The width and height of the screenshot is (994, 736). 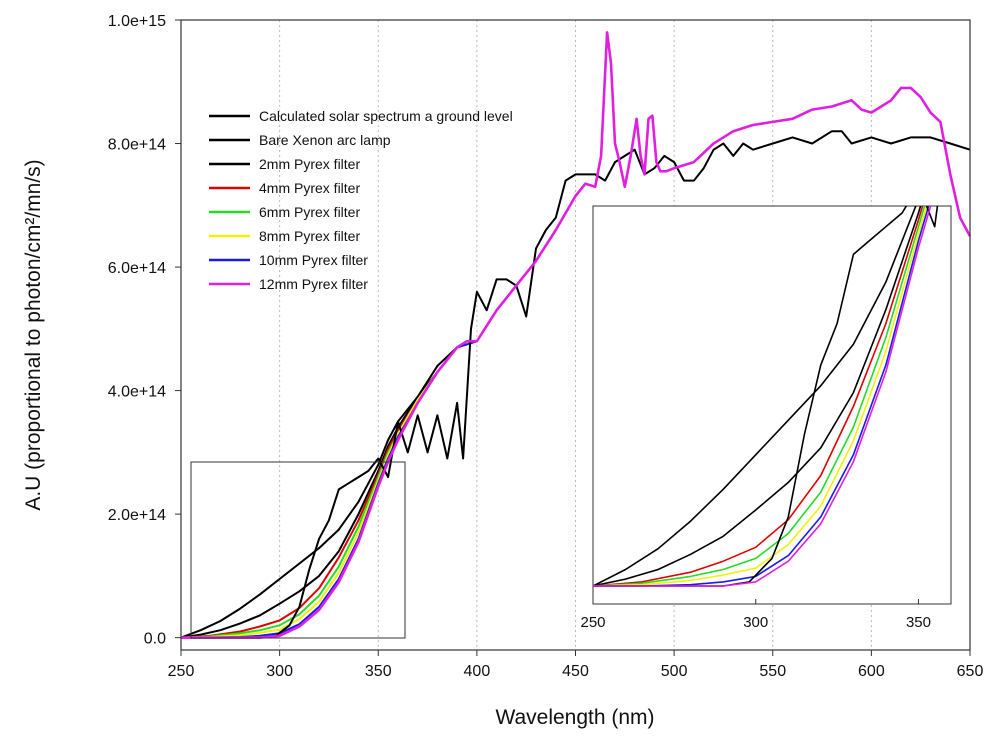 What do you see at coordinates (279, 671) in the screenshot?
I see `x-tick-label: 300` at bounding box center [279, 671].